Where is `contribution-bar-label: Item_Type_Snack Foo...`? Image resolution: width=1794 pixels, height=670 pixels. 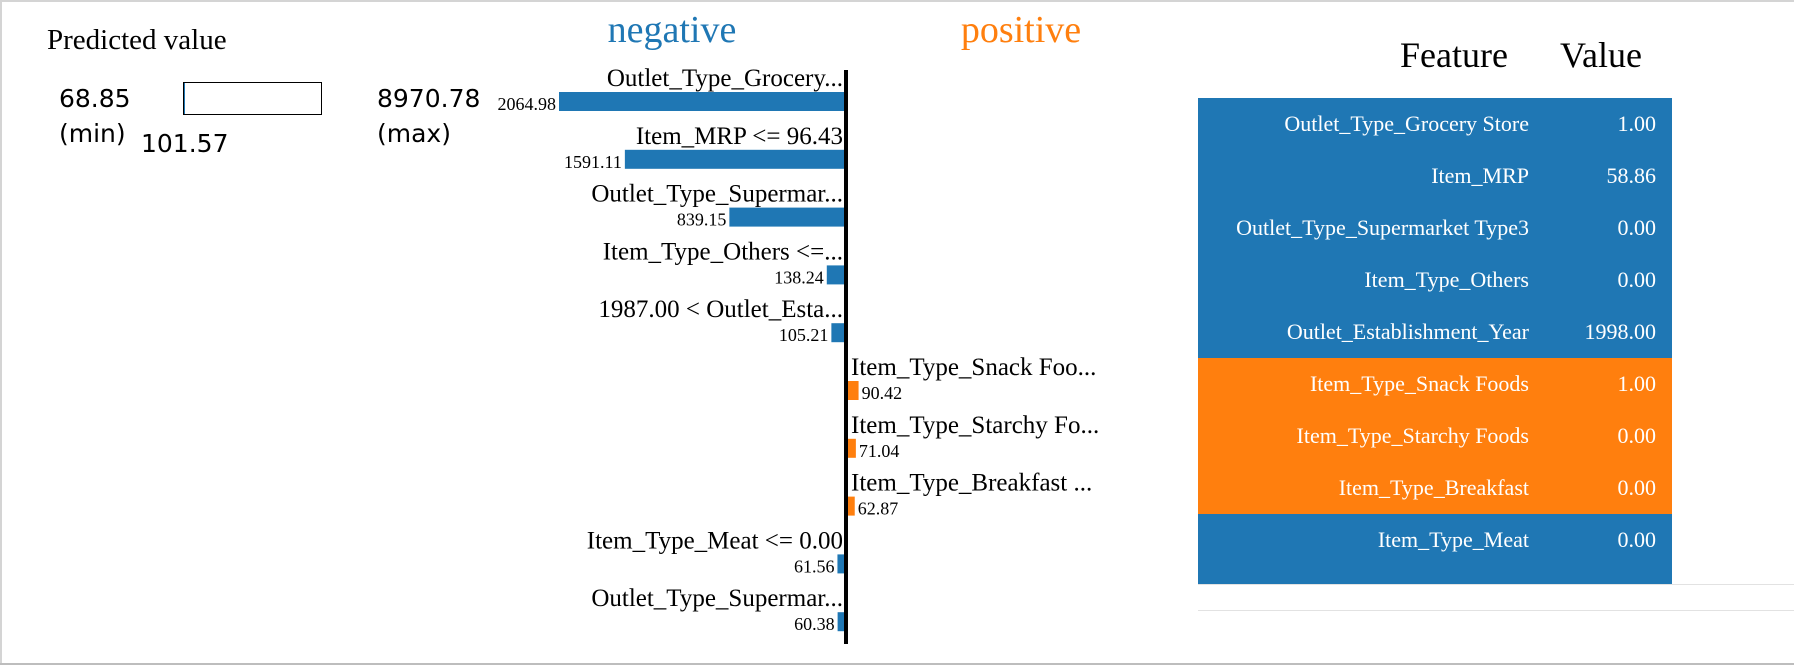
contribution-bar-label: Item_Type_Snack Foo... is located at coordinates (973, 367).